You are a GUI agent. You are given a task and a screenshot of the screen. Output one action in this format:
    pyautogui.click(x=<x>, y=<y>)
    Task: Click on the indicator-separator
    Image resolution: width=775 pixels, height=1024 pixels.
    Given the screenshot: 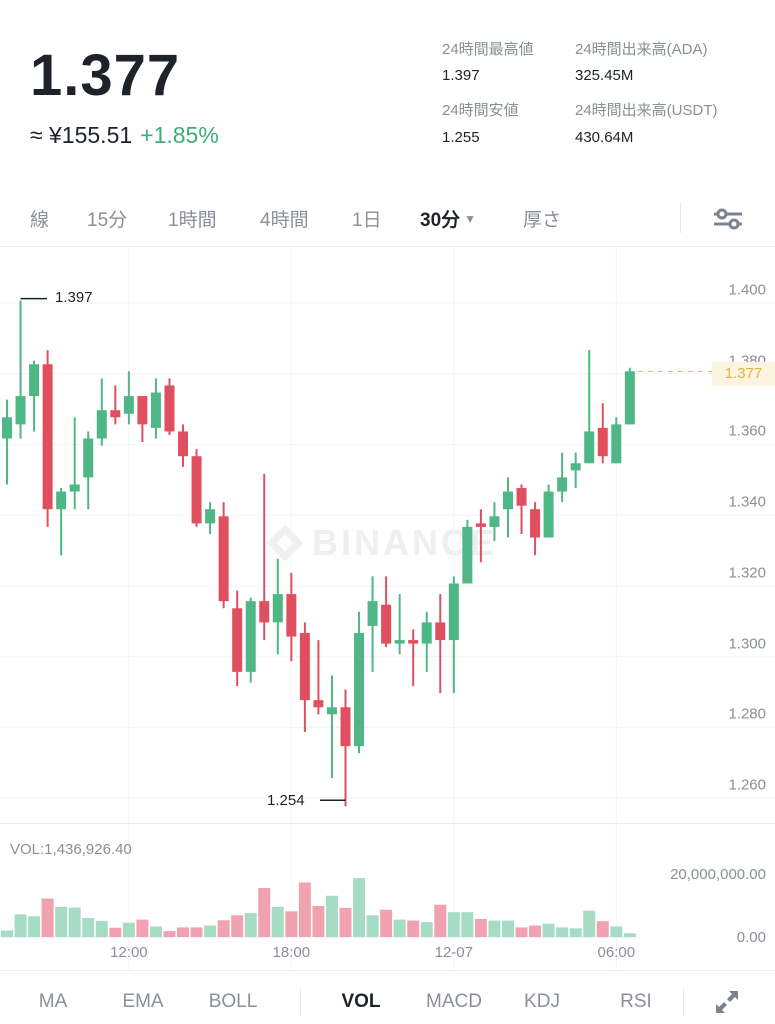 What is the action you would take?
    pyautogui.click(x=300, y=1002)
    